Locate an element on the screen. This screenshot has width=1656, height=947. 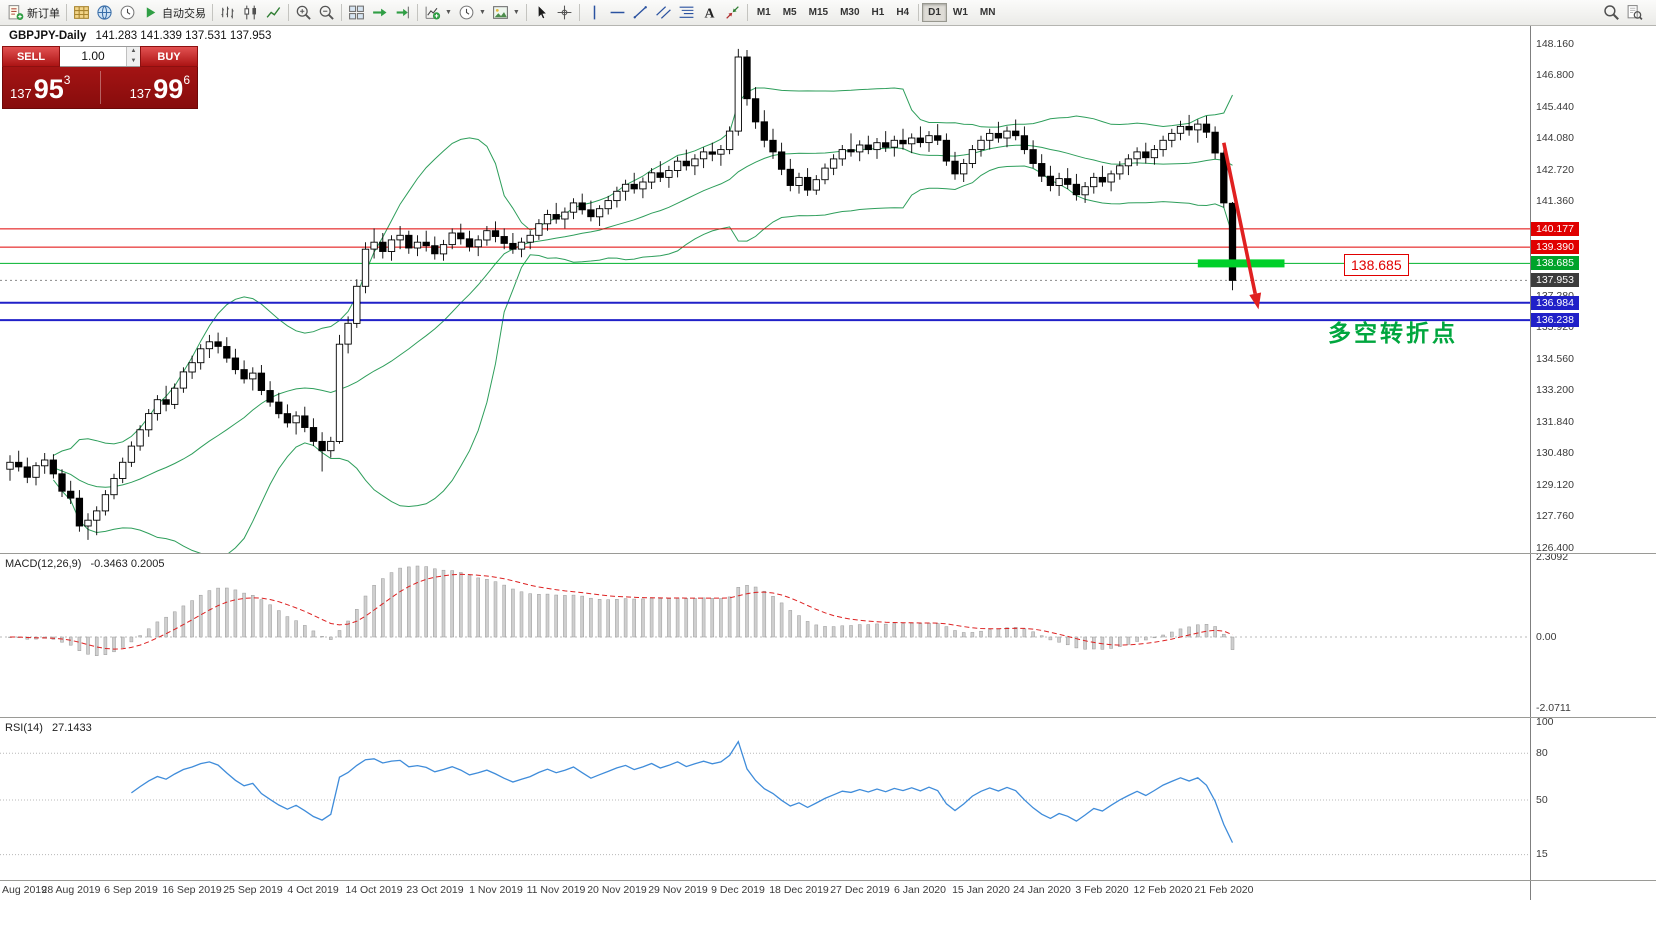
sell-price-display: 137 95 3 is located at coordinates (51, 87).